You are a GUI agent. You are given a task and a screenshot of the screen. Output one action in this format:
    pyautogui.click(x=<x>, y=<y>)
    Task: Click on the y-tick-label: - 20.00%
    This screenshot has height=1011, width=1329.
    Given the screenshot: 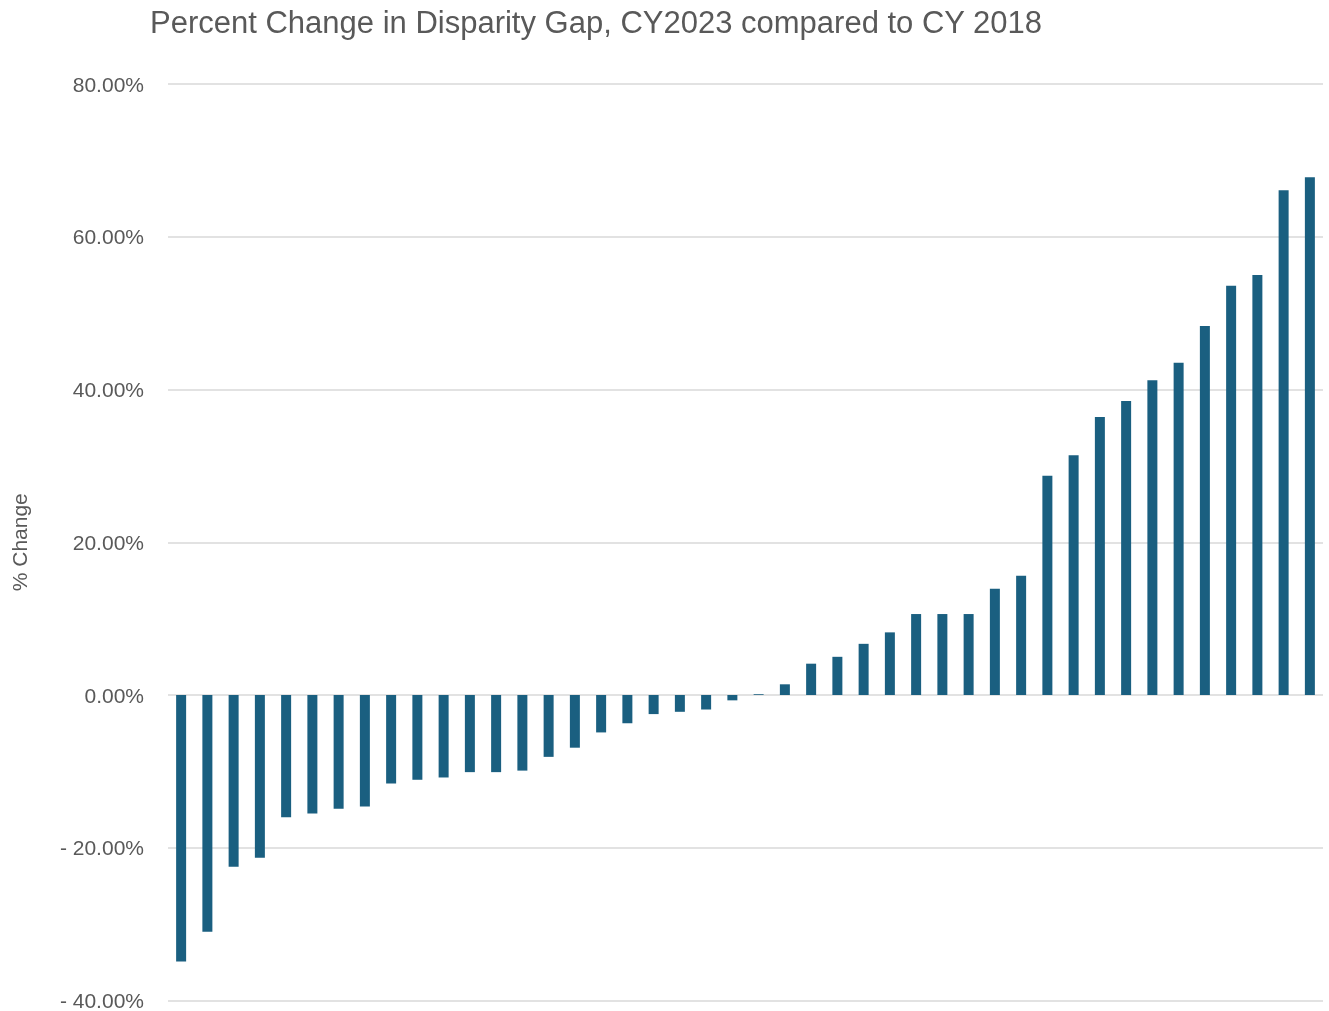 What is the action you would take?
    pyautogui.click(x=101, y=848)
    